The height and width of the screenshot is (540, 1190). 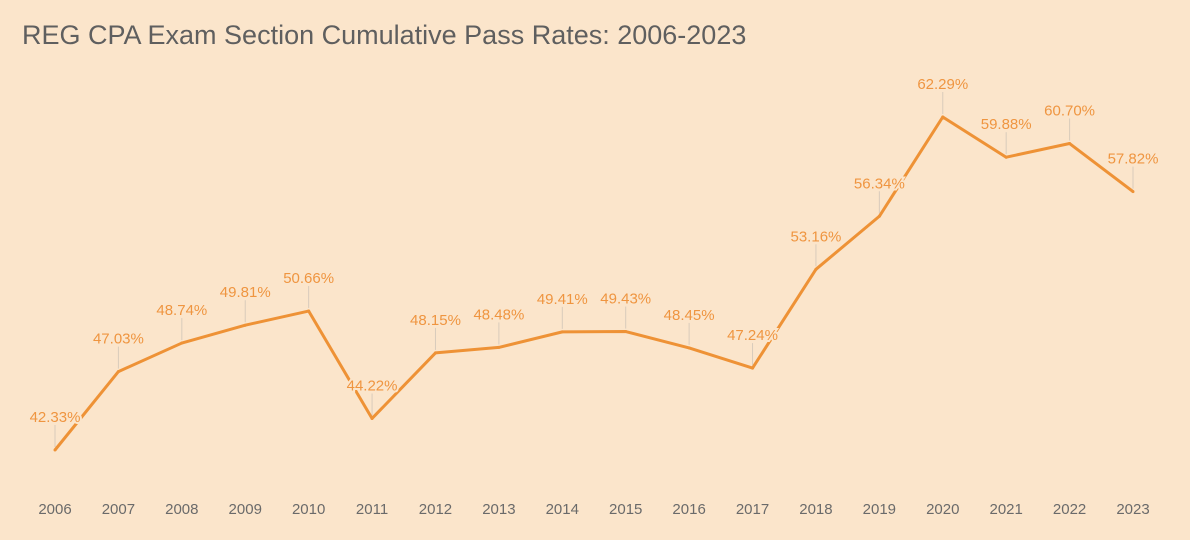 I want to click on x-tick-label: 2016, so click(x=688, y=509).